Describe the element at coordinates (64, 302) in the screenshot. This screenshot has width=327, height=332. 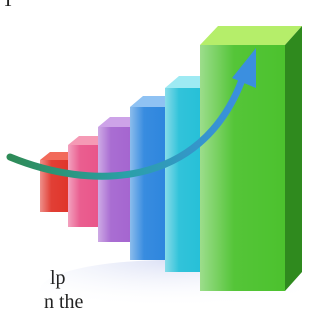
I see `text-fragment: n the` at that location.